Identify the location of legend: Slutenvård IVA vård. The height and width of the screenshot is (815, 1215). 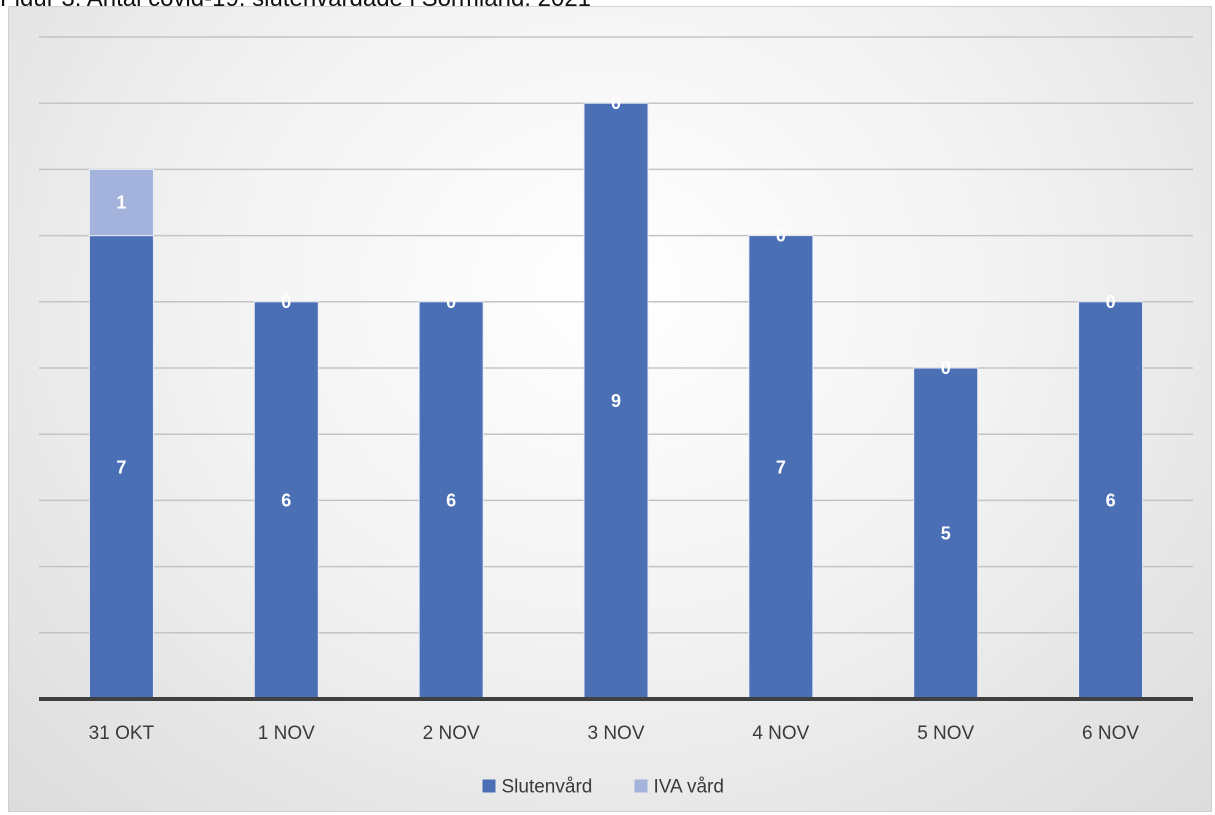
(603, 787).